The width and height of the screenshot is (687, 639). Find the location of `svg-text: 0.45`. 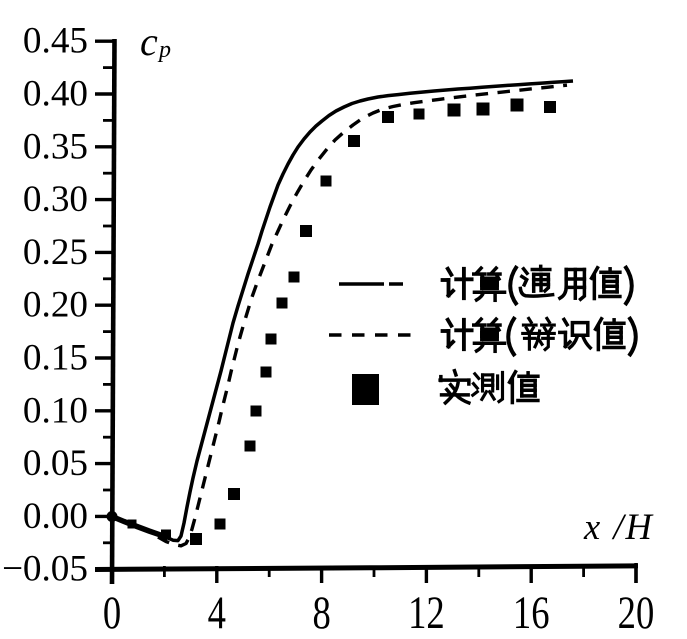

svg-text: 0.45 is located at coordinates (55, 41).